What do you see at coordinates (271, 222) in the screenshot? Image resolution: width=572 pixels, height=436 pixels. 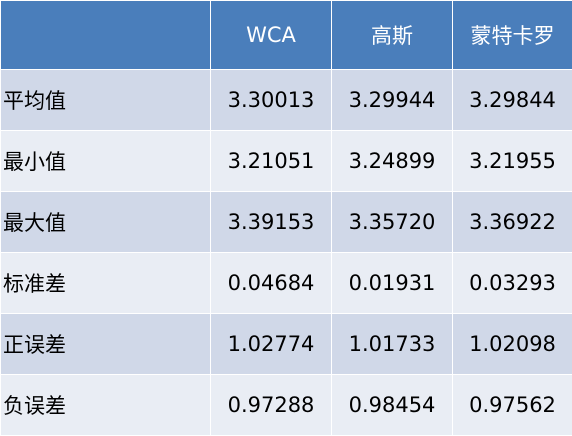 I see `cell-max-wca: 3.39153` at bounding box center [271, 222].